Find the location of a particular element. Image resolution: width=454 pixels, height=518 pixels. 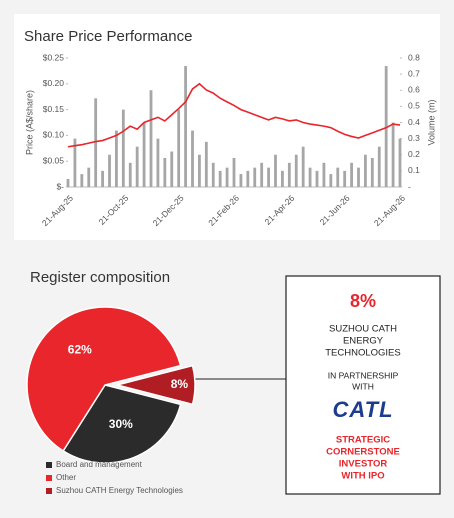

callout-partner: WITH is located at coordinates (363, 386).